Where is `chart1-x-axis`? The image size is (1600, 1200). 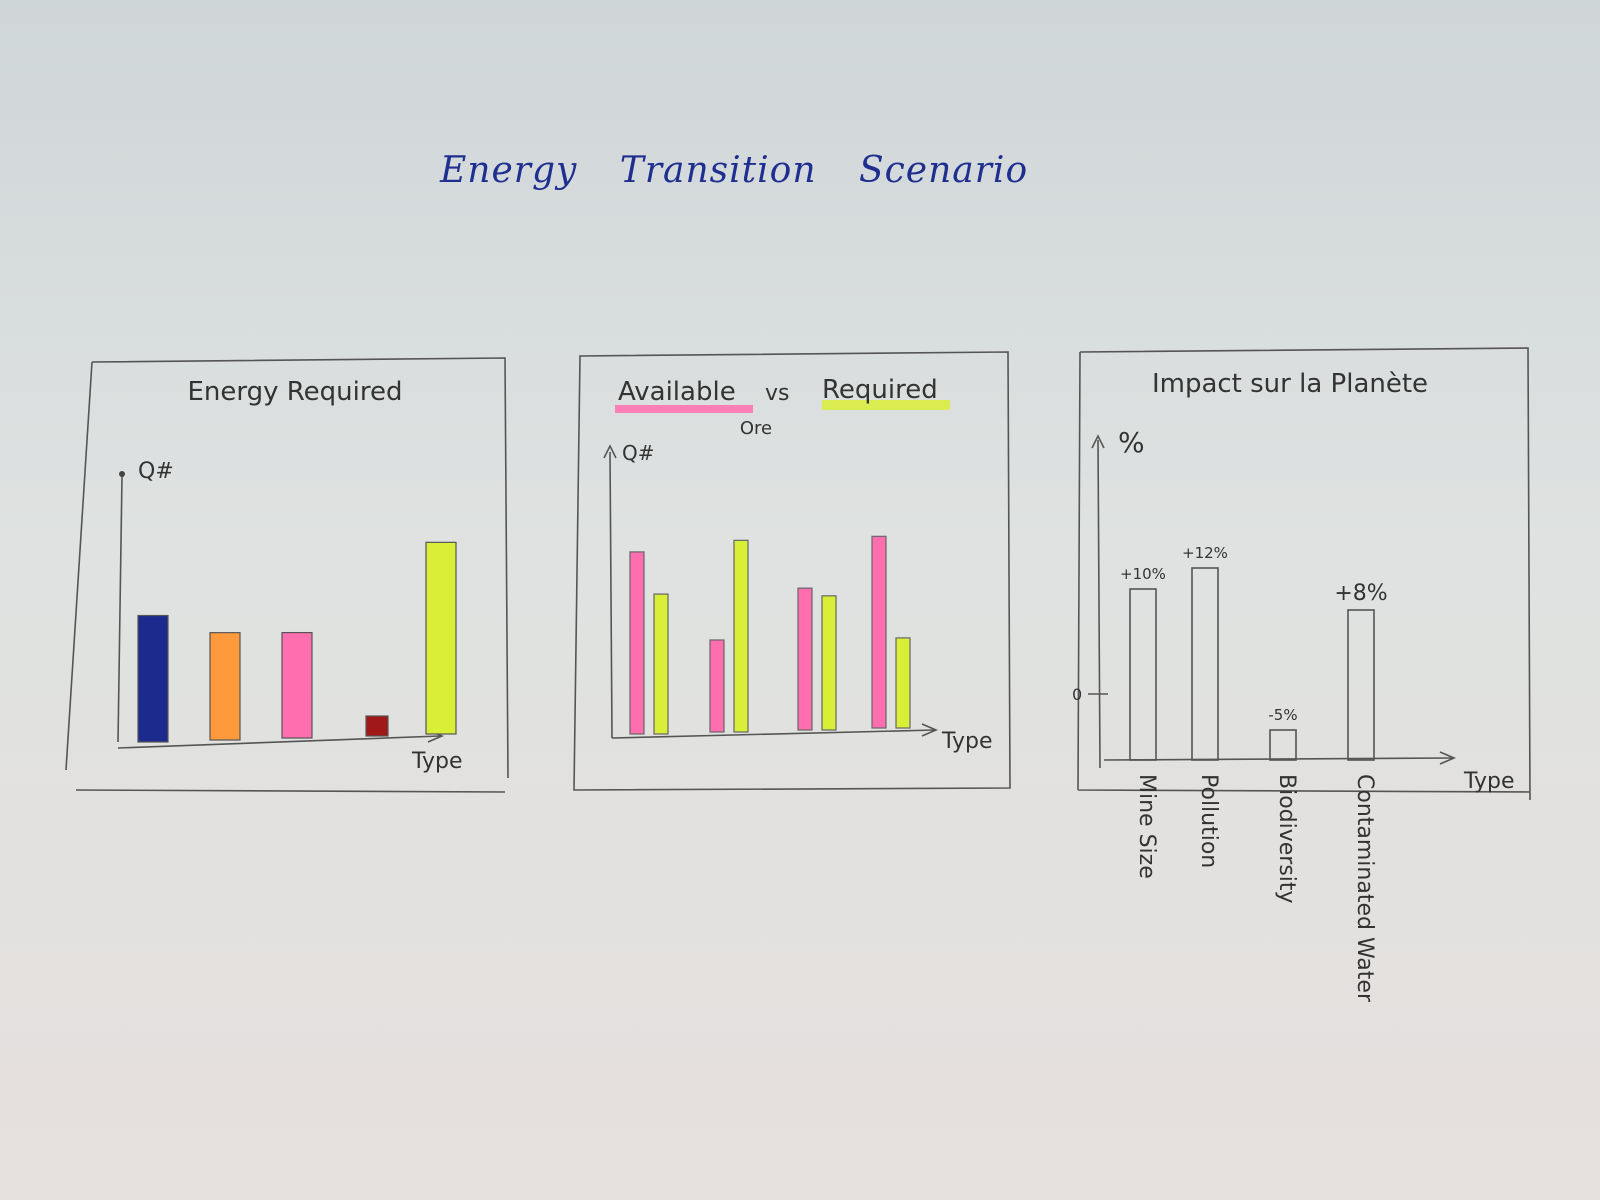
chart1-x-axis is located at coordinates (279, 742).